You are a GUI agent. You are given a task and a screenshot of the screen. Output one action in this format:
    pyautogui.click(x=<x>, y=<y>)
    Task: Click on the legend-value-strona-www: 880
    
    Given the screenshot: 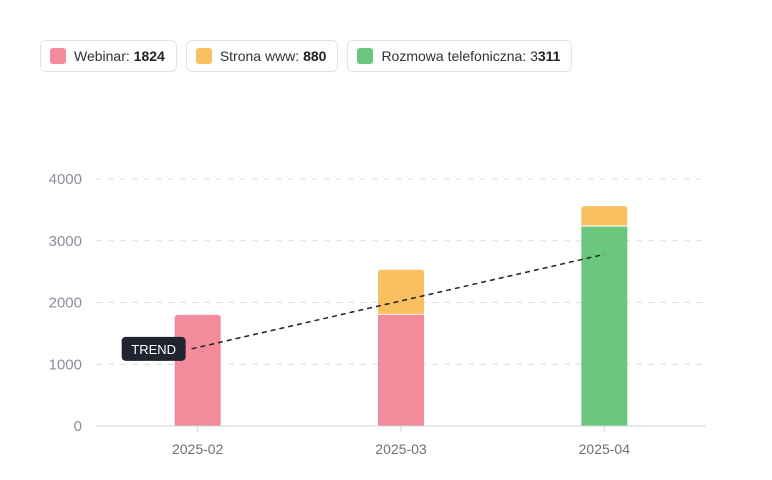 What is the action you would take?
    pyautogui.click(x=315, y=56)
    